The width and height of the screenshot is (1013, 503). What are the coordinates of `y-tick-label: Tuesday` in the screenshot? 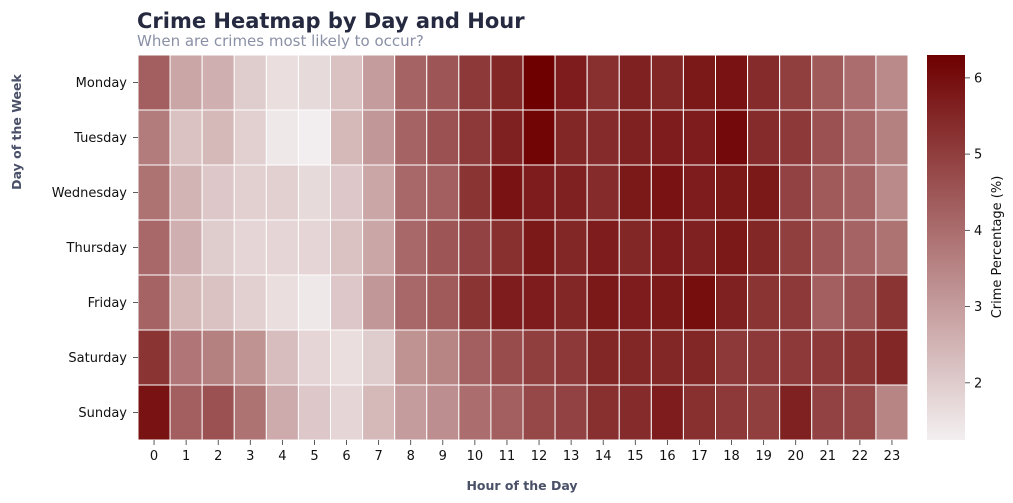 It's located at (100, 138).